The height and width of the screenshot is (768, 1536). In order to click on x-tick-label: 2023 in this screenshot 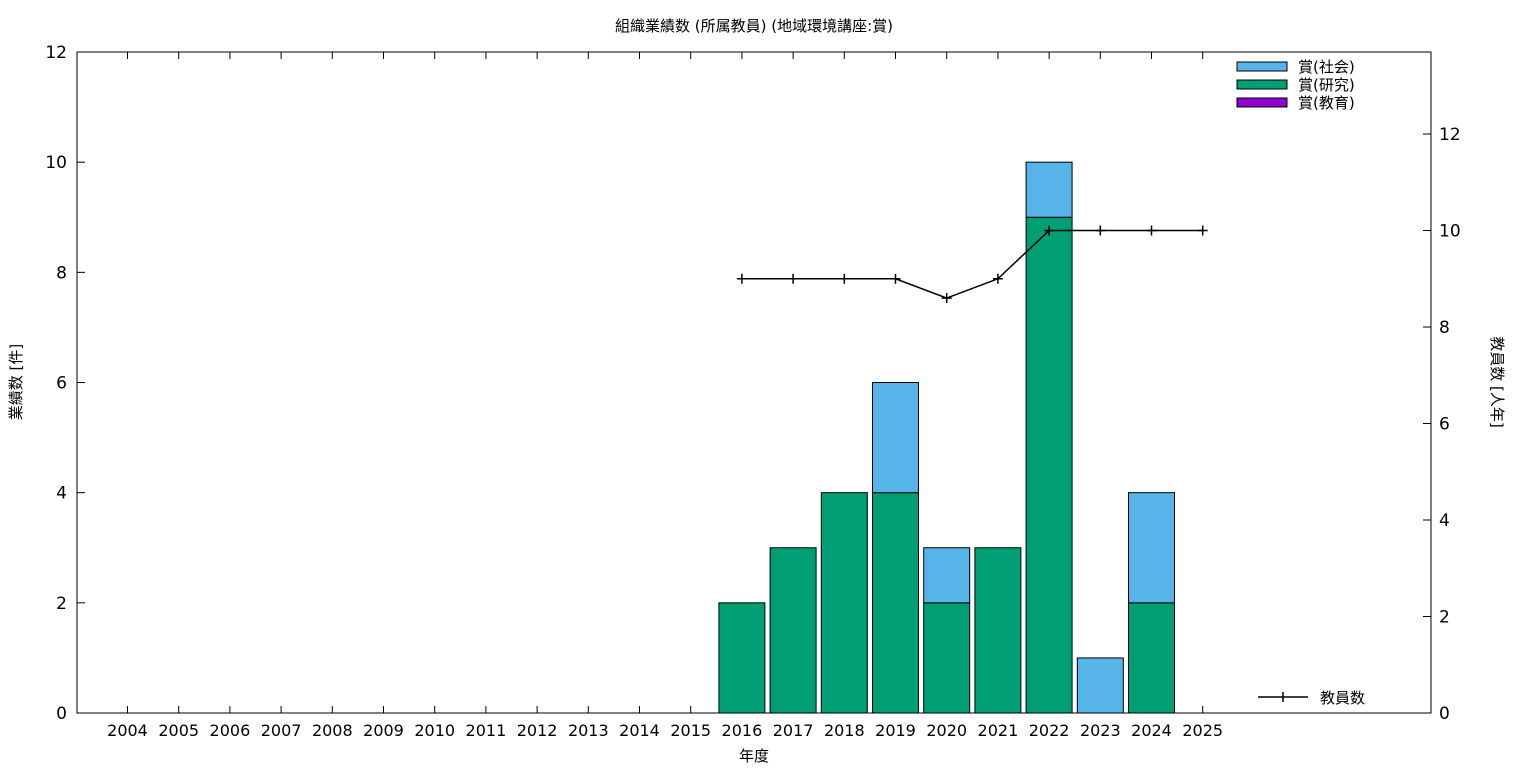, I will do `click(1100, 730)`.